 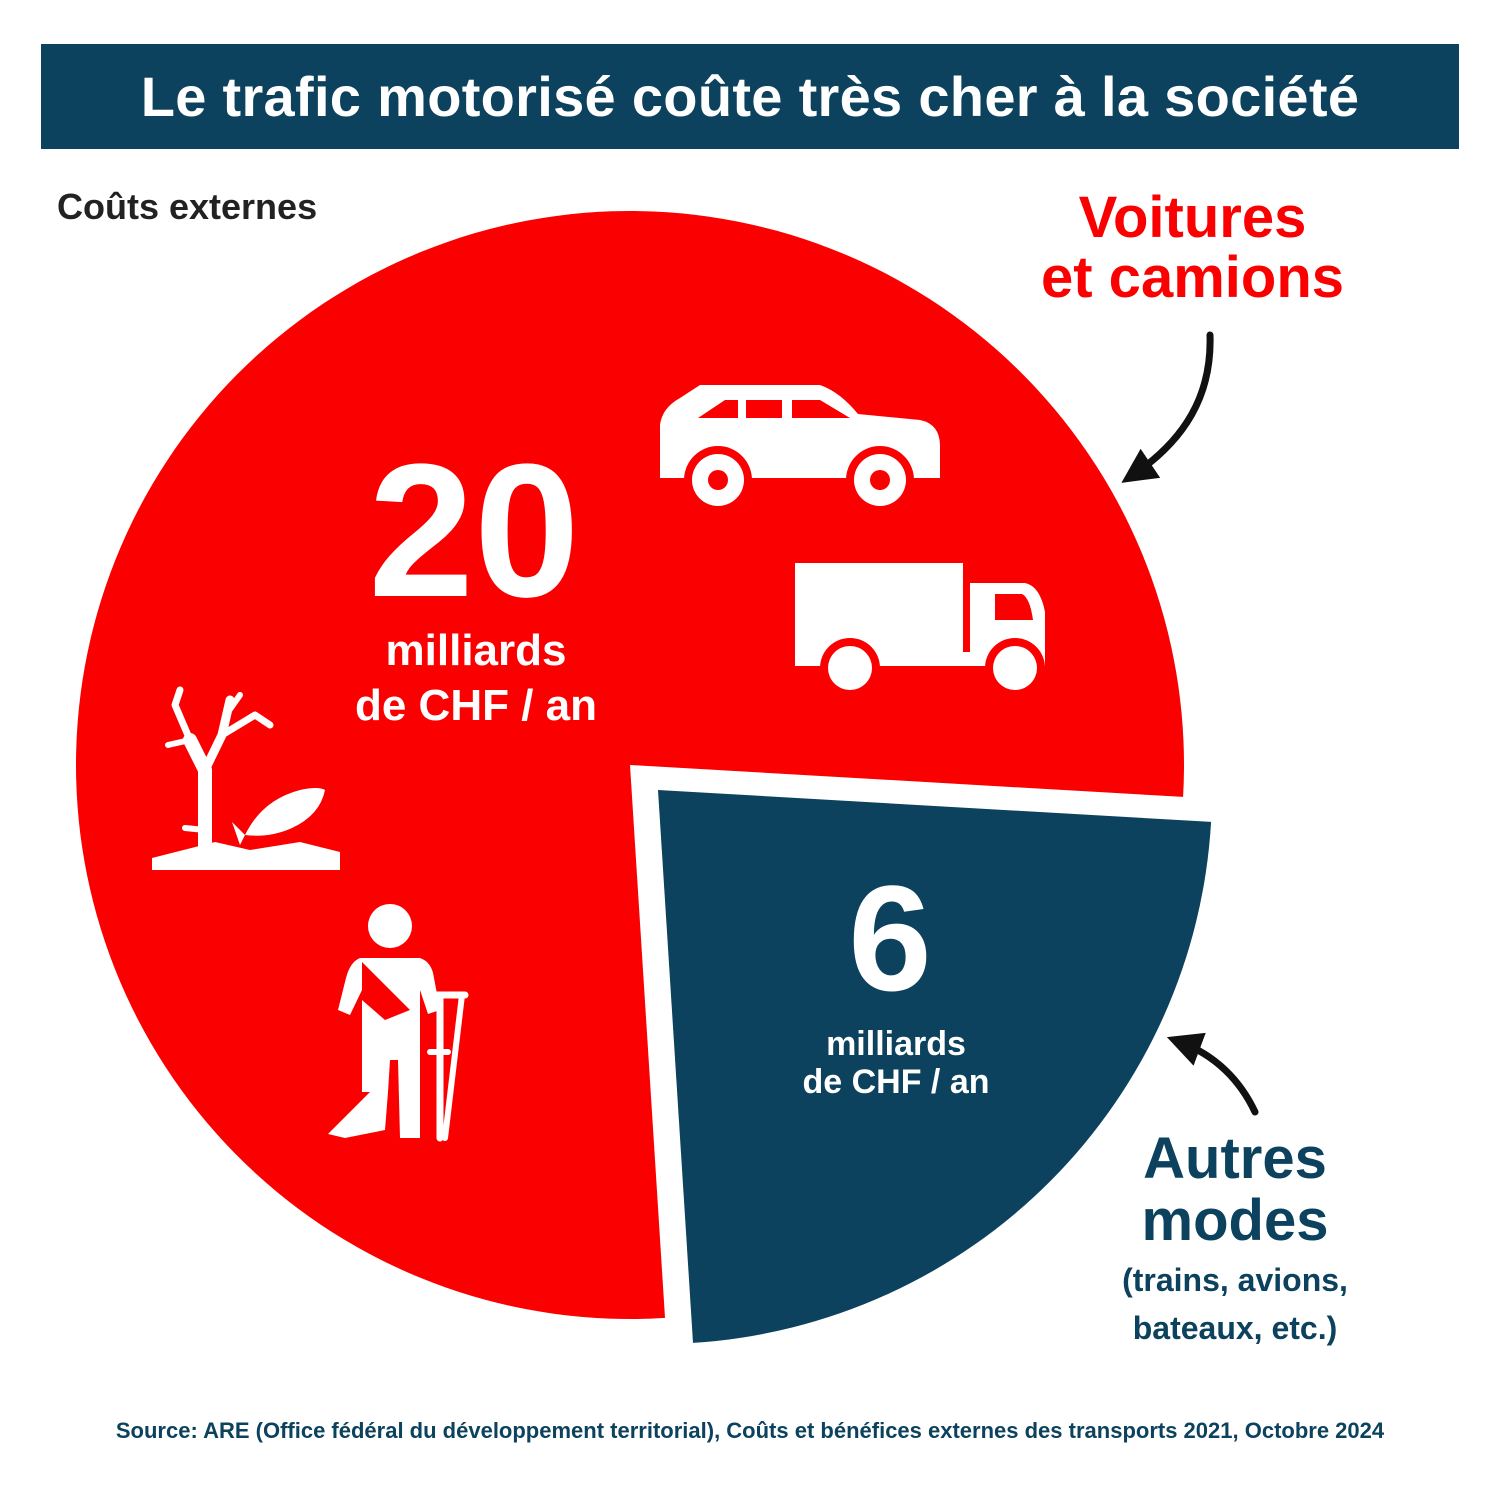 I want to click on unit-label-other-2: de CHF / an, so click(x=895, y=1082).